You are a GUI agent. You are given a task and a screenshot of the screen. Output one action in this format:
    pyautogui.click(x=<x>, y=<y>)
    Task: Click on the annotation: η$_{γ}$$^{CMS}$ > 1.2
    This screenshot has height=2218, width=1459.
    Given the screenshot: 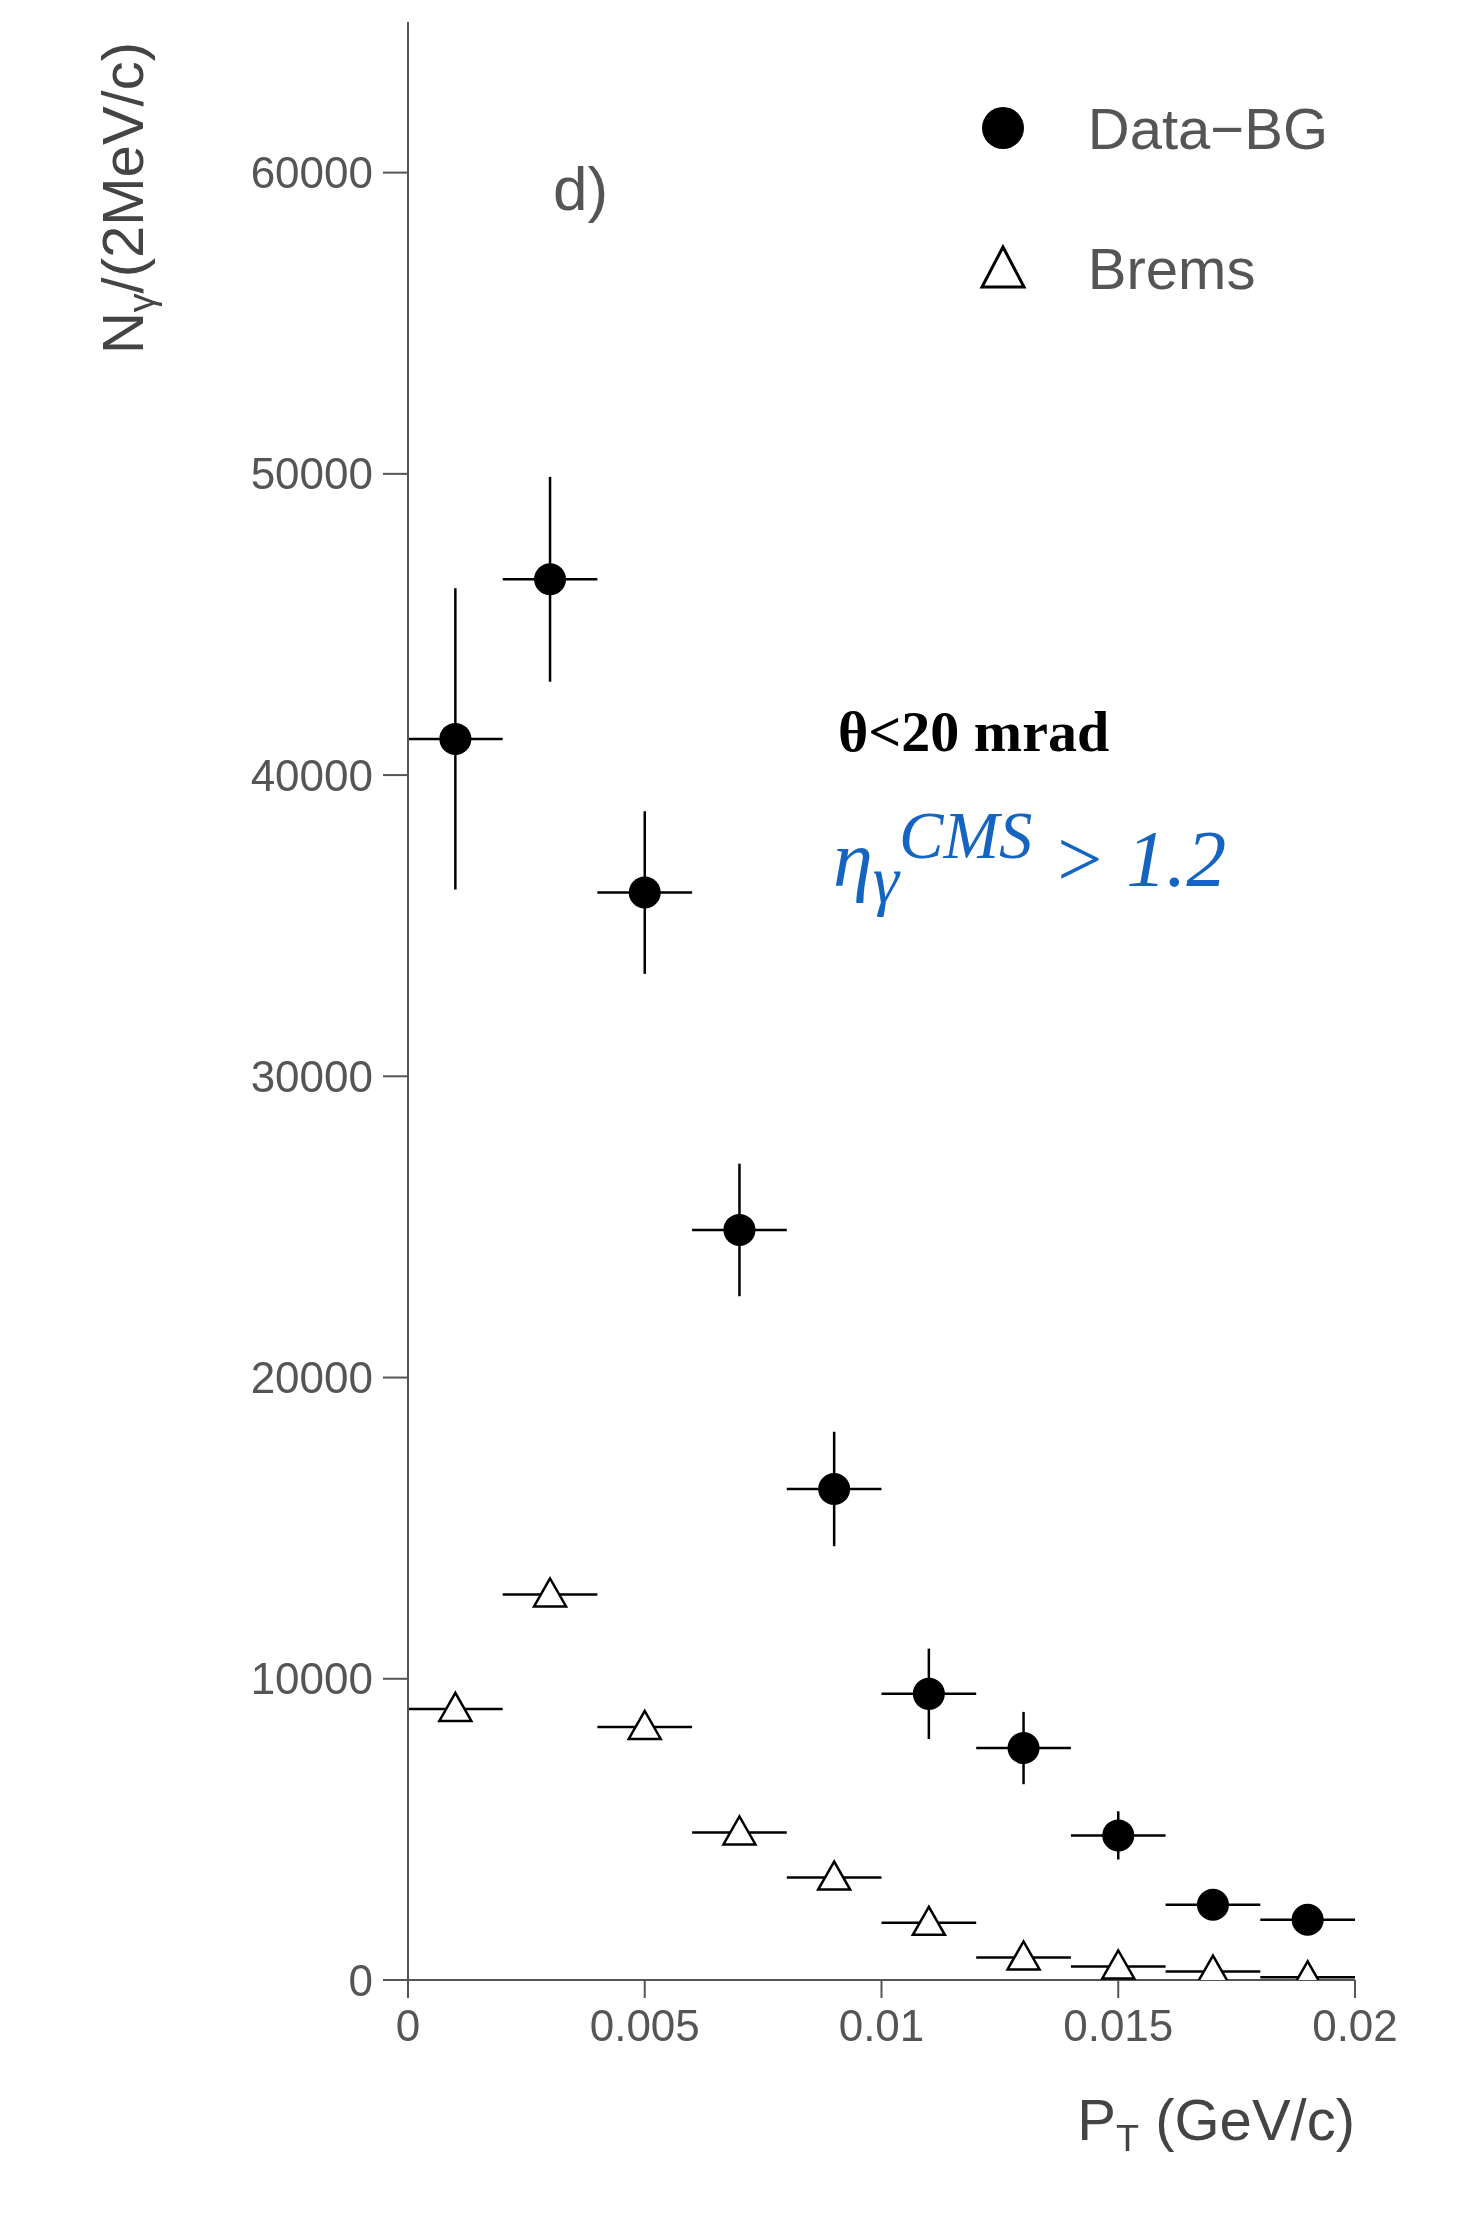 What is the action you would take?
    pyautogui.click(x=1030, y=858)
    